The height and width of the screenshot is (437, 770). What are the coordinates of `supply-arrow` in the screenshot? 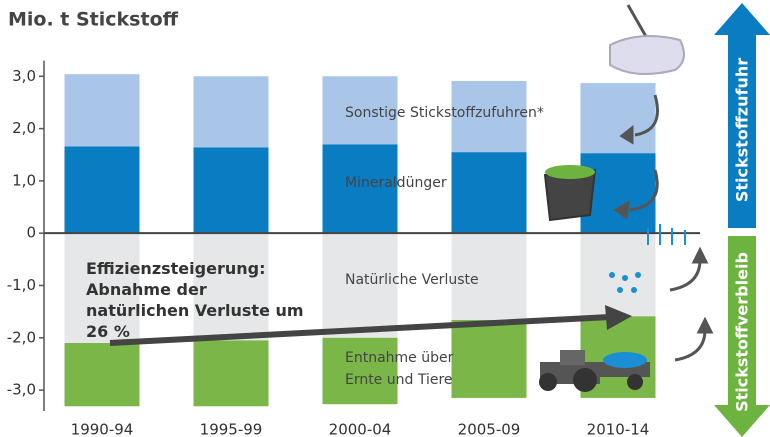 It's located at (742, 115).